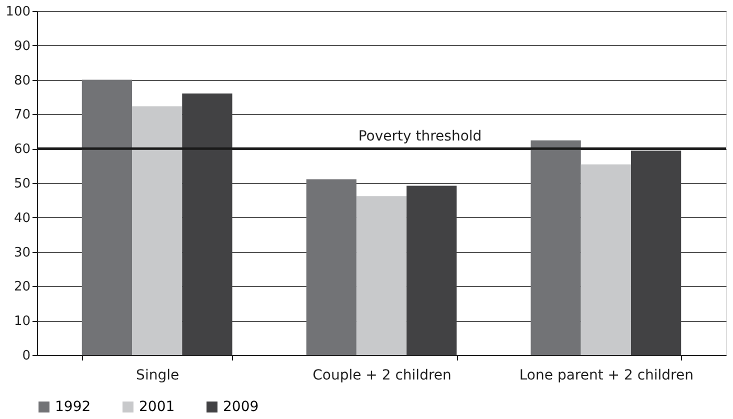  Describe the element at coordinates (18, 12) in the screenshot. I see `y-tick-label: 100` at that location.